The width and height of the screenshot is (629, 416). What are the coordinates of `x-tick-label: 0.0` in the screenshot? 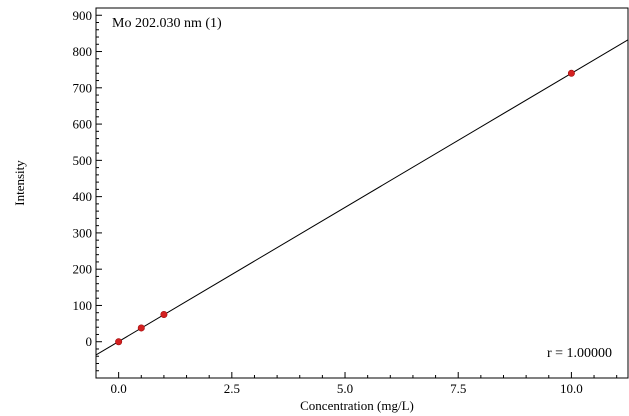 It's located at (119, 388).